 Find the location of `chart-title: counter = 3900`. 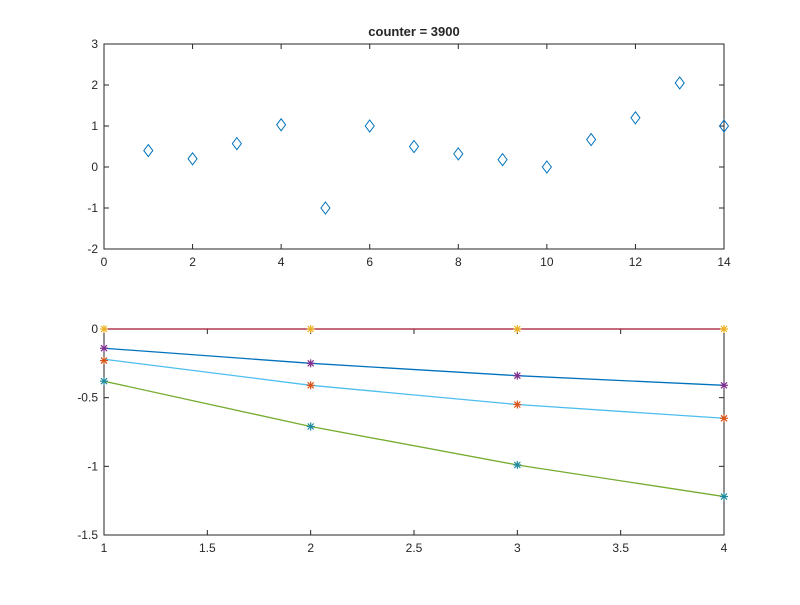

chart-title: counter = 3900 is located at coordinates (413, 31).